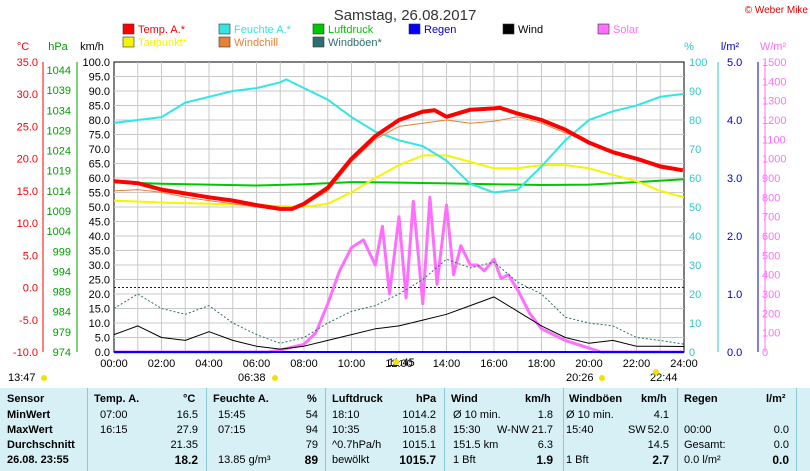  Describe the element at coordinates (661, 415) in the screenshot. I see `stats-cell-b-val: 4.1` at that location.